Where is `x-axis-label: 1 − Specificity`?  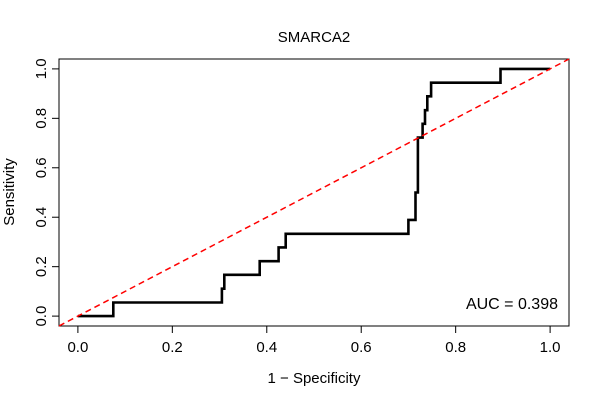 x-axis-label: 1 − Specificity is located at coordinates (314, 378).